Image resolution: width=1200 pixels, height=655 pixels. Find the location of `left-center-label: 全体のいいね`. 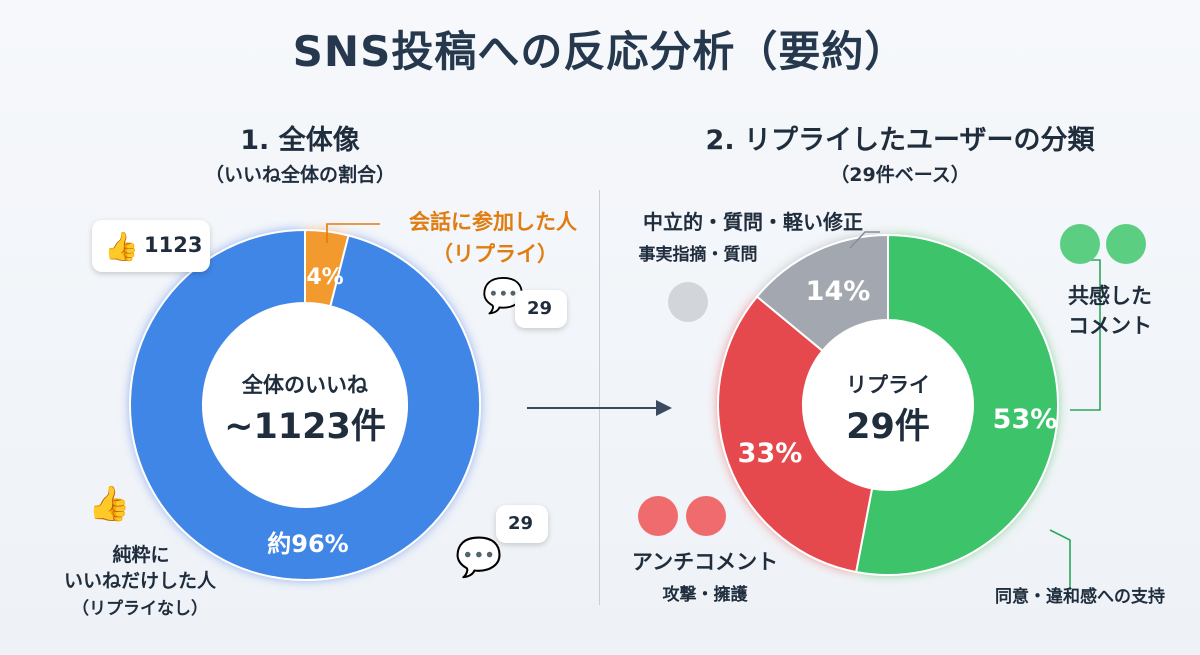

left-center-label: 全体のいいね is located at coordinates (304, 385).